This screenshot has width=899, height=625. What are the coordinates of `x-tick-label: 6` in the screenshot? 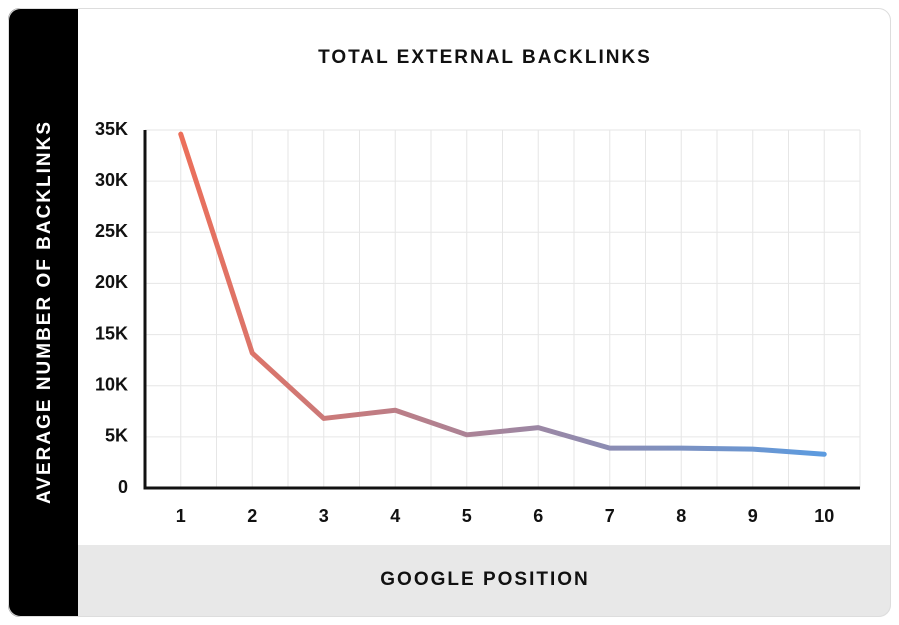 It's located at (538, 516).